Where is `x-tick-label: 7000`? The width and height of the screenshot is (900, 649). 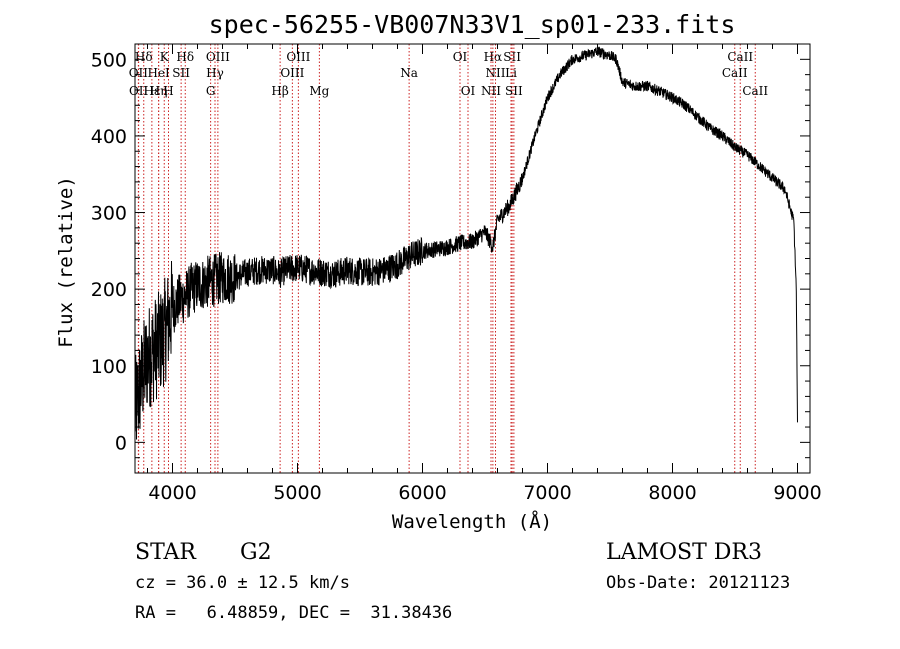
x-tick-label: 7000 is located at coordinates (547, 493).